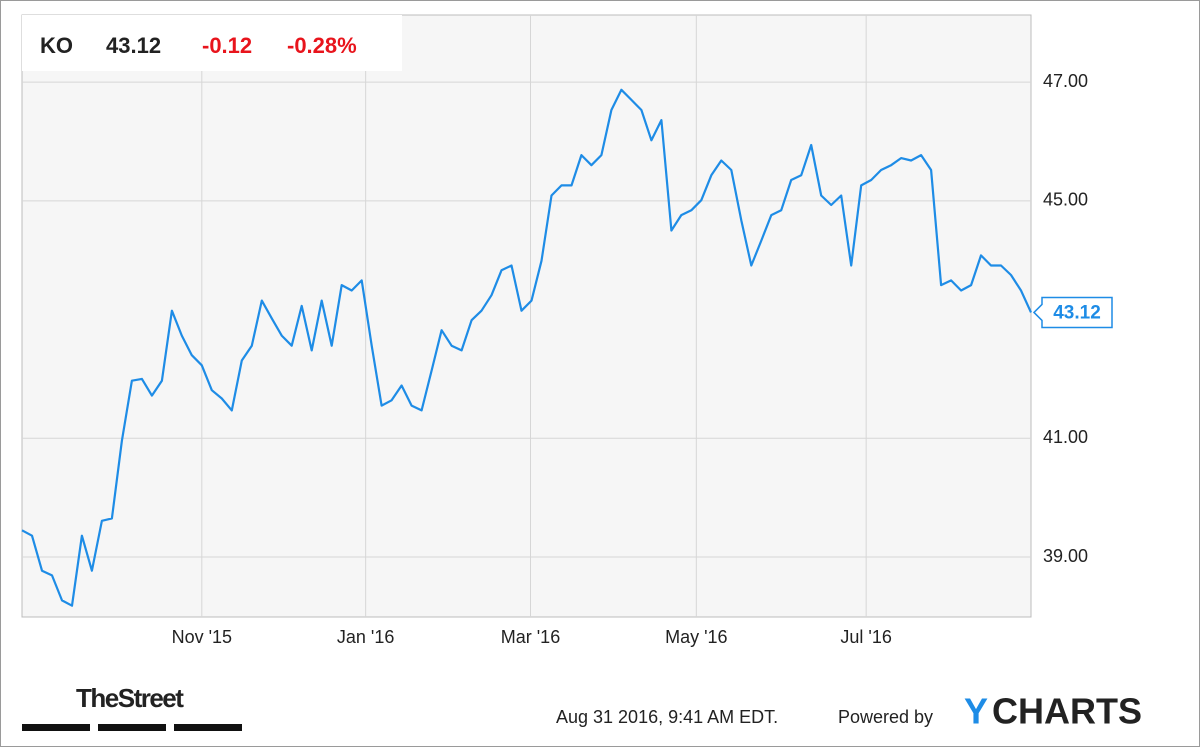 The height and width of the screenshot is (747, 1200). I want to click on brand-y: Y, so click(976, 711).